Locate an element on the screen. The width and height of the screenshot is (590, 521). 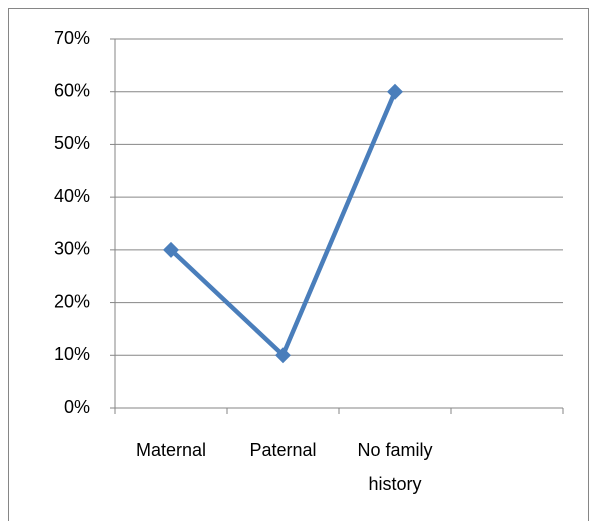
x-tick-label: Maternal is located at coordinates (171, 450).